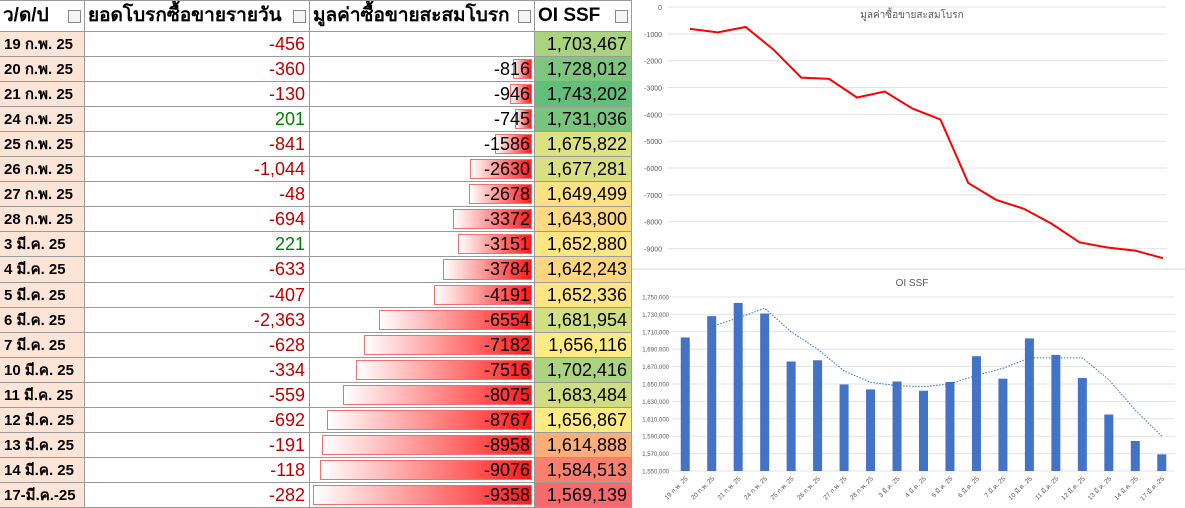  Describe the element at coordinates (42, 320) in the screenshot. I see `date-cell: 6 มี.ค. 25` at that location.